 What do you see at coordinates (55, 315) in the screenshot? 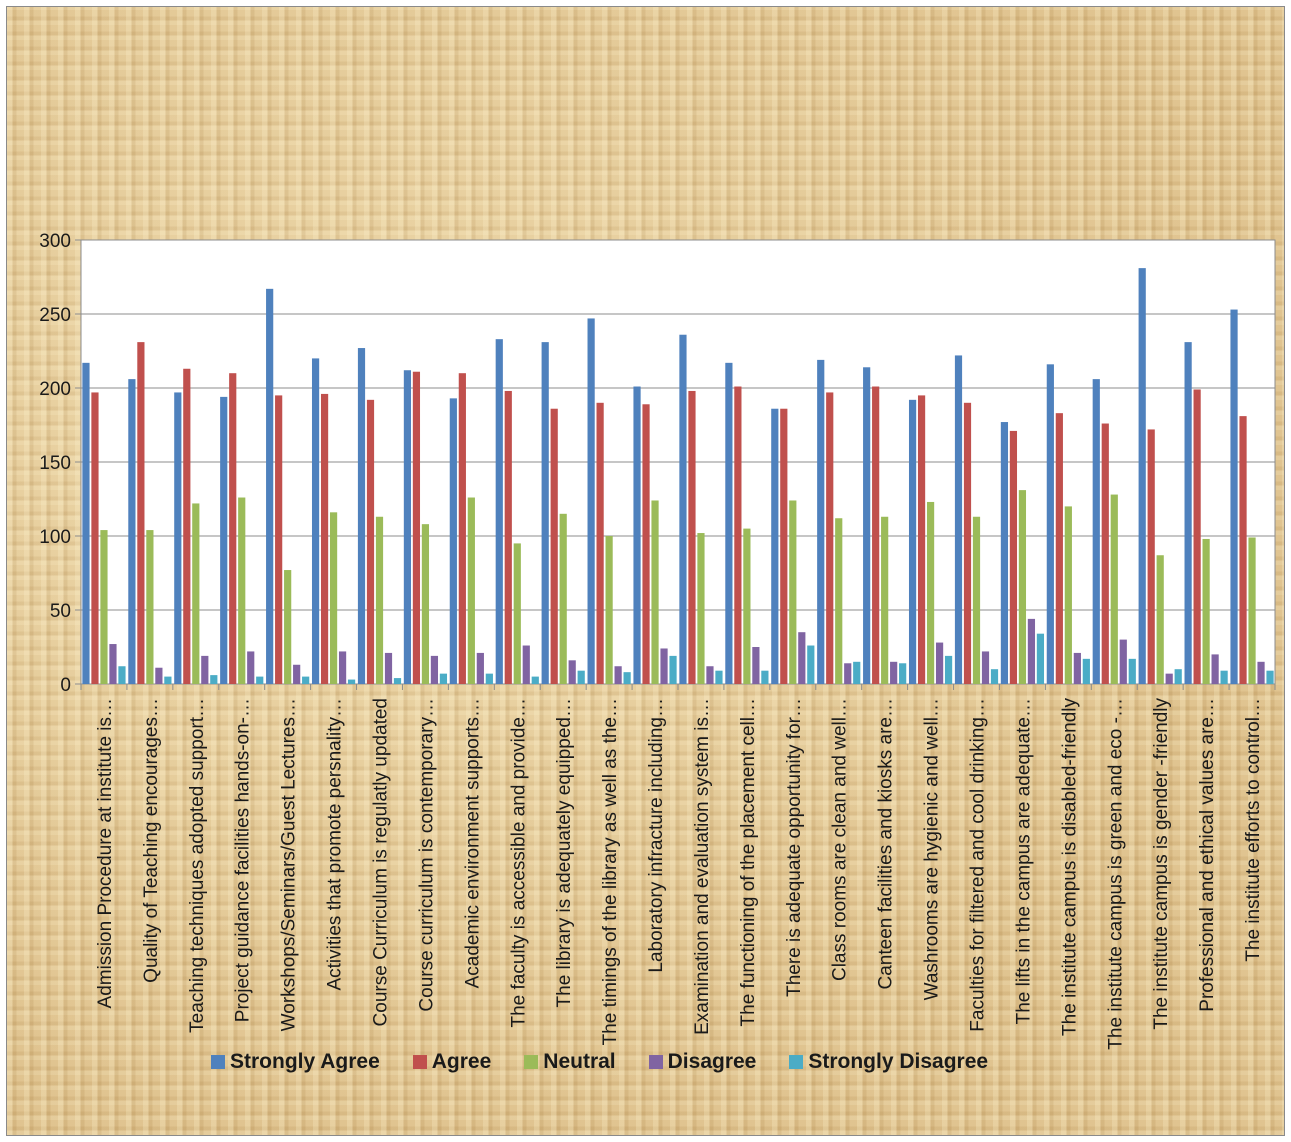
I see `y-tick-label: 250` at bounding box center [55, 315].